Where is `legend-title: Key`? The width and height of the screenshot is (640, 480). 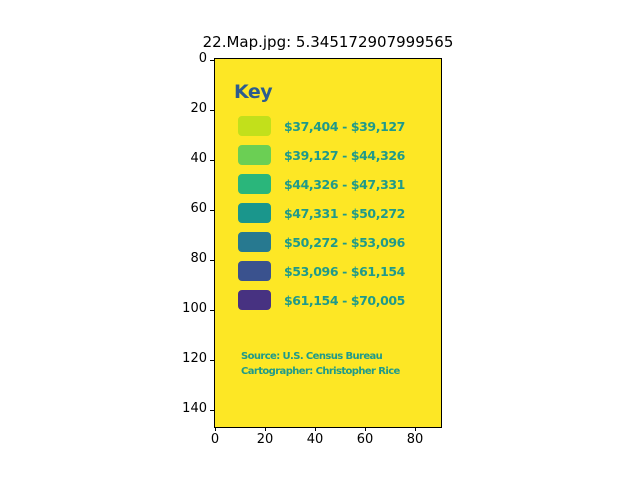 legend-title: Key is located at coordinates (253, 92).